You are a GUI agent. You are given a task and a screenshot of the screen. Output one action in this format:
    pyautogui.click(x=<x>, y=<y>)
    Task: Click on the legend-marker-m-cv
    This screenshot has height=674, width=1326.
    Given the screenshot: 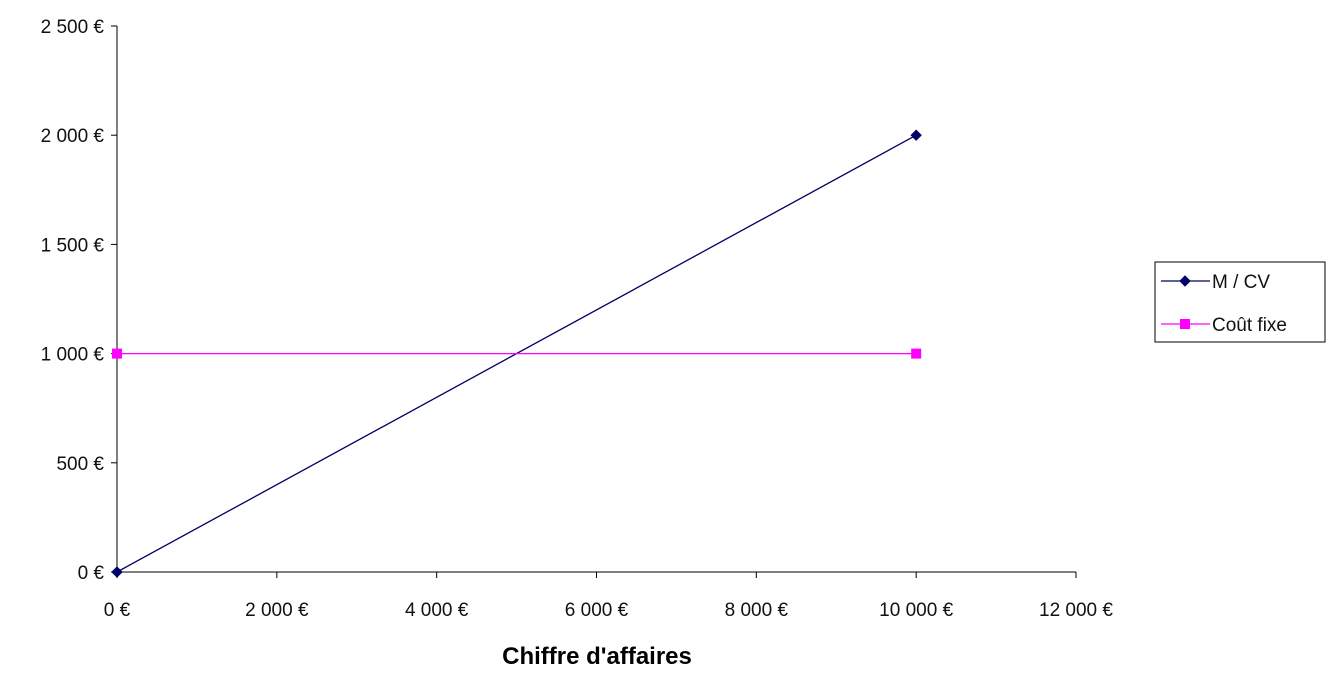 What is the action you would take?
    pyautogui.click(x=1185, y=281)
    